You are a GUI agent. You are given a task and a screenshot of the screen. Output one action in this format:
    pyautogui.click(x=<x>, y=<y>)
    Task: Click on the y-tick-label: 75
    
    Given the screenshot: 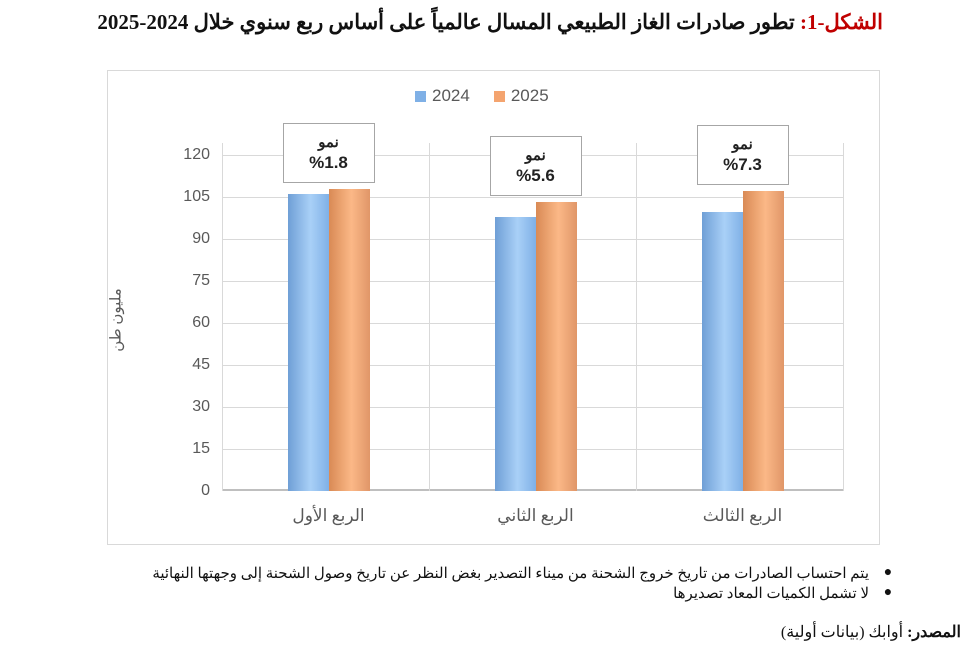 What is the action you would take?
    pyautogui.click(x=201, y=280)
    